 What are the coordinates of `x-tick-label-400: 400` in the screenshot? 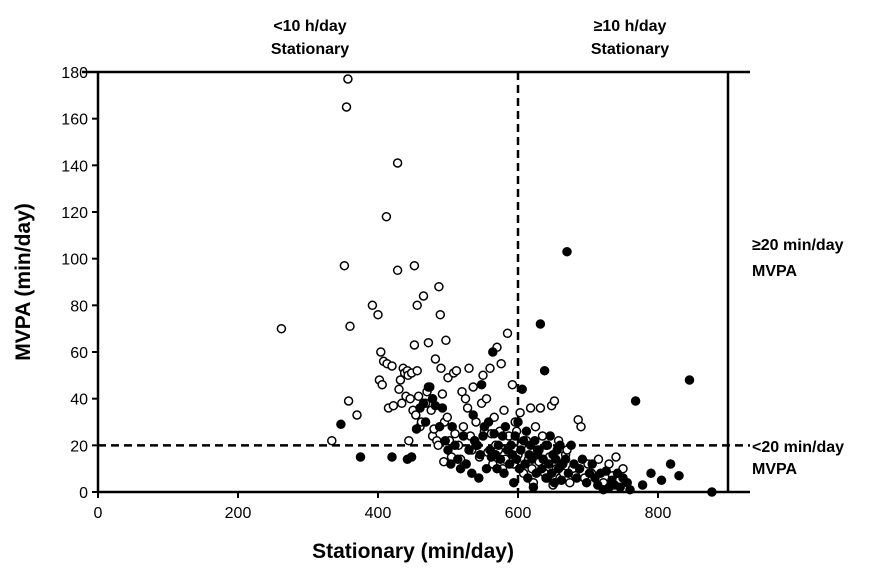 It's located at (378, 513).